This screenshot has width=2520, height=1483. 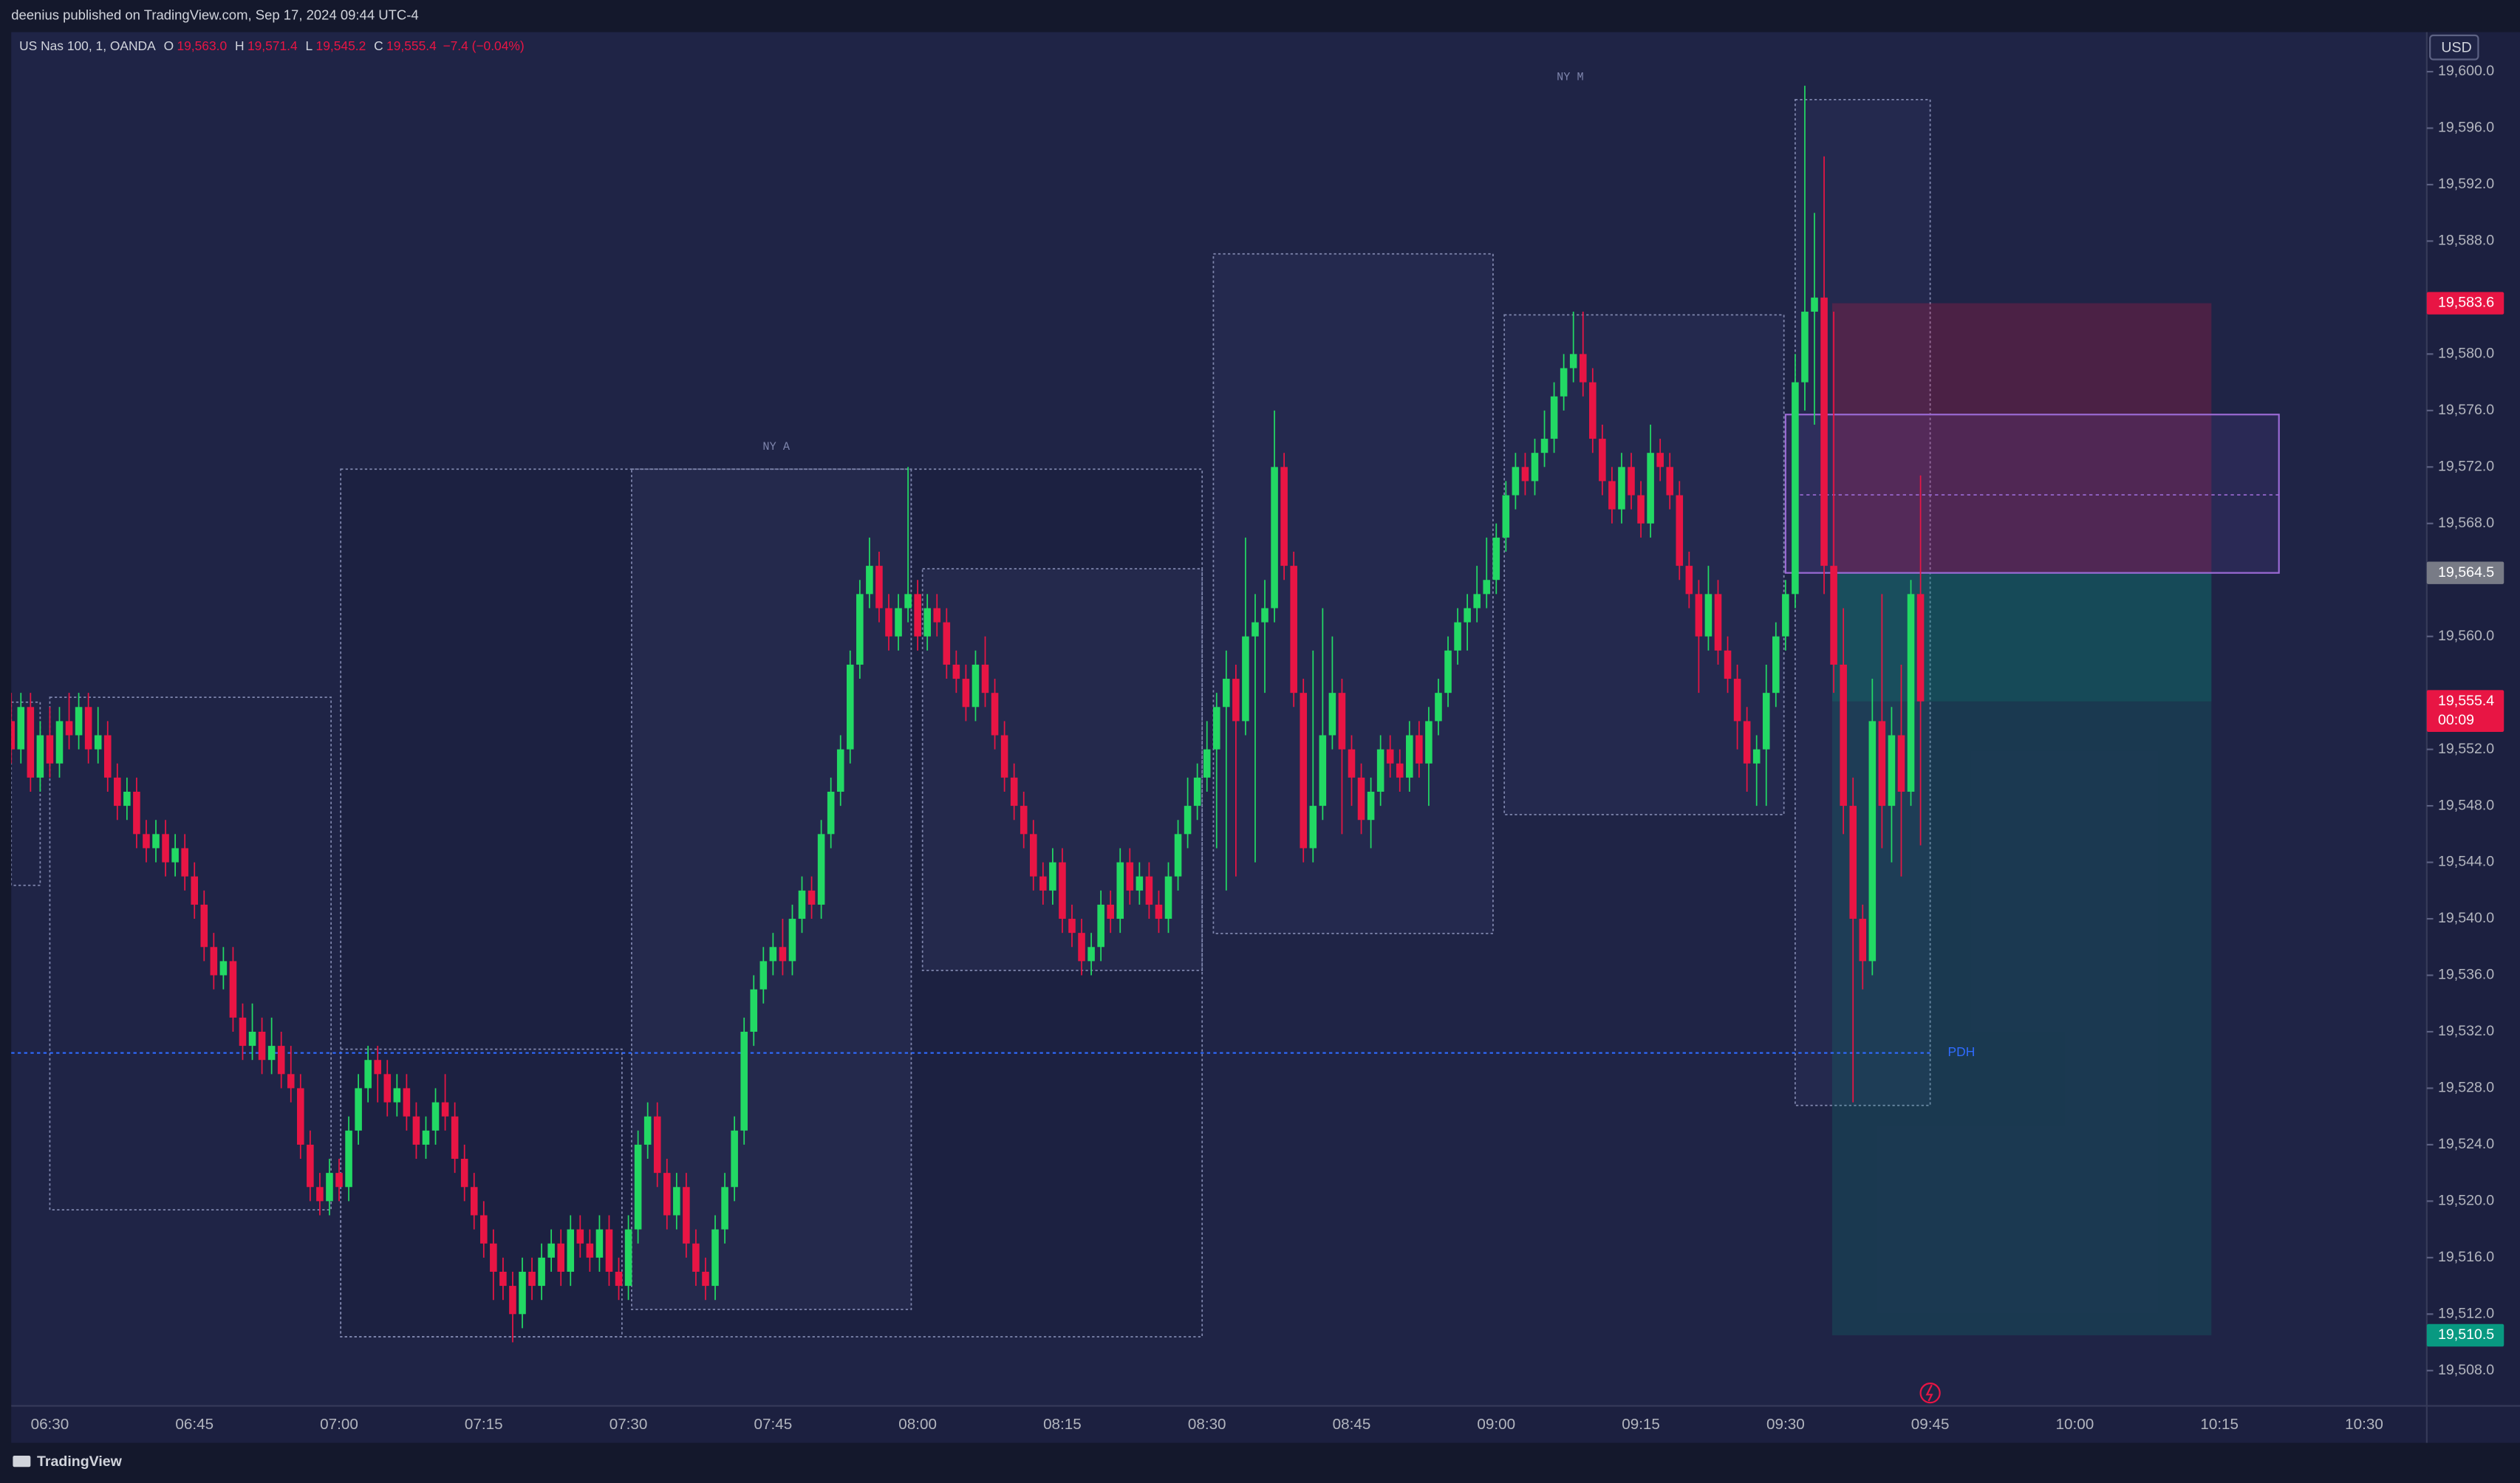 I want to click on x-tick-label: 09:45, so click(x=1931, y=1424).